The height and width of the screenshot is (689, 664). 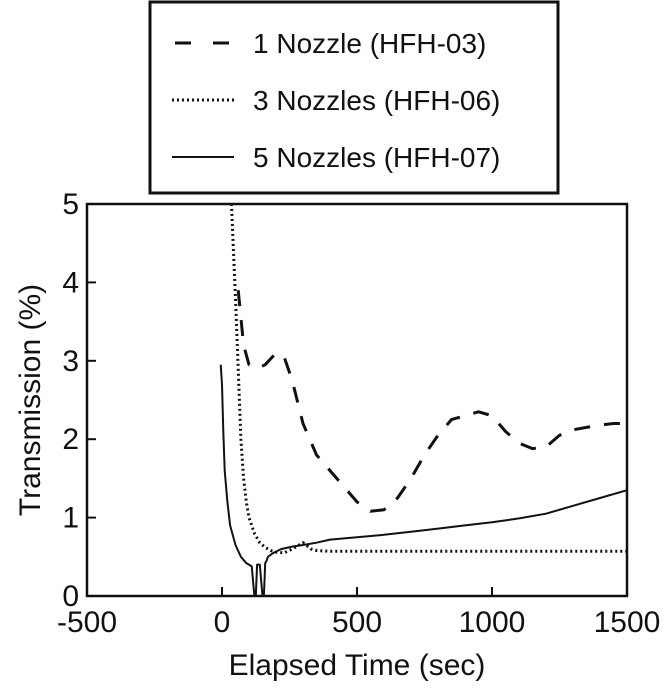 I want to click on y-tick-label: 5, so click(x=70, y=204).